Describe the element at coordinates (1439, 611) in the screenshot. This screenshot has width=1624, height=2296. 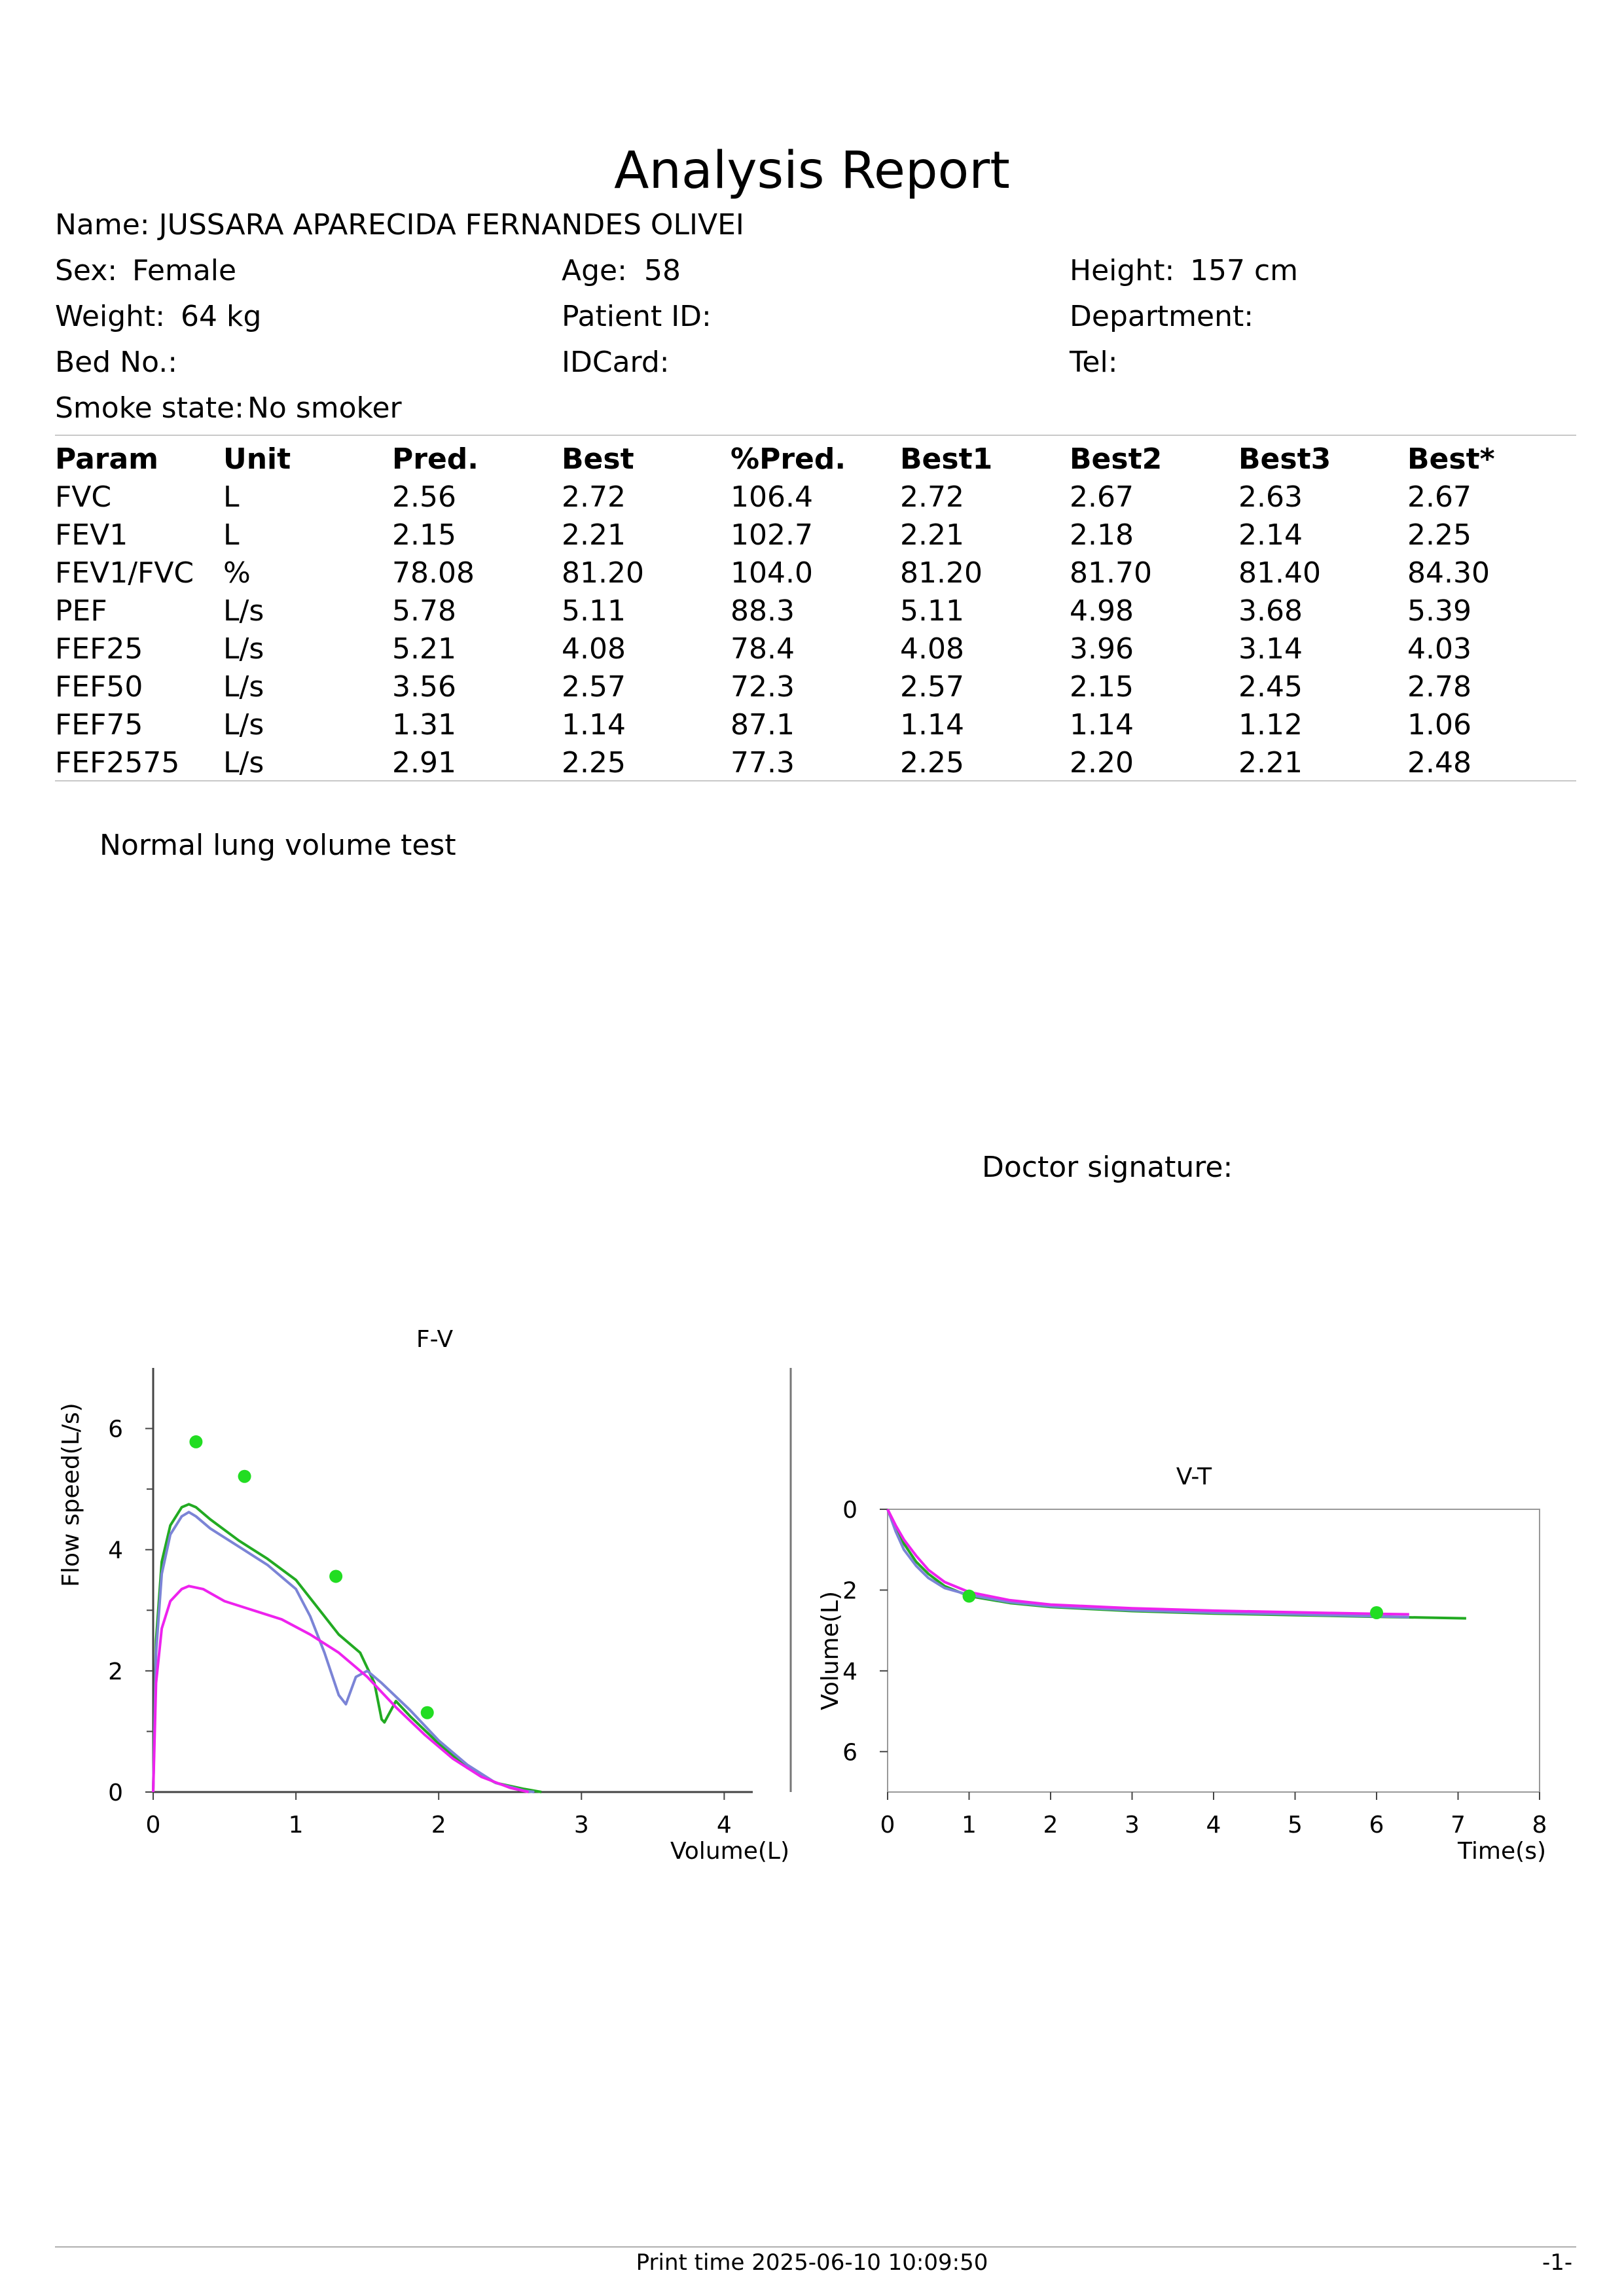
I see `cell-best-star: 5.39` at that location.